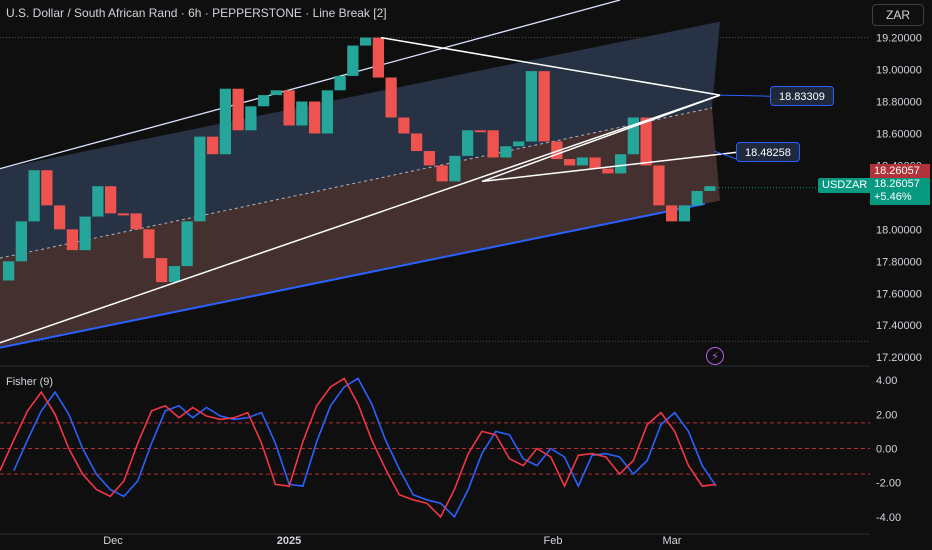 The height and width of the screenshot is (550, 932). What do you see at coordinates (672, 541) in the screenshot?
I see `time-tick-label: Mar` at bounding box center [672, 541].